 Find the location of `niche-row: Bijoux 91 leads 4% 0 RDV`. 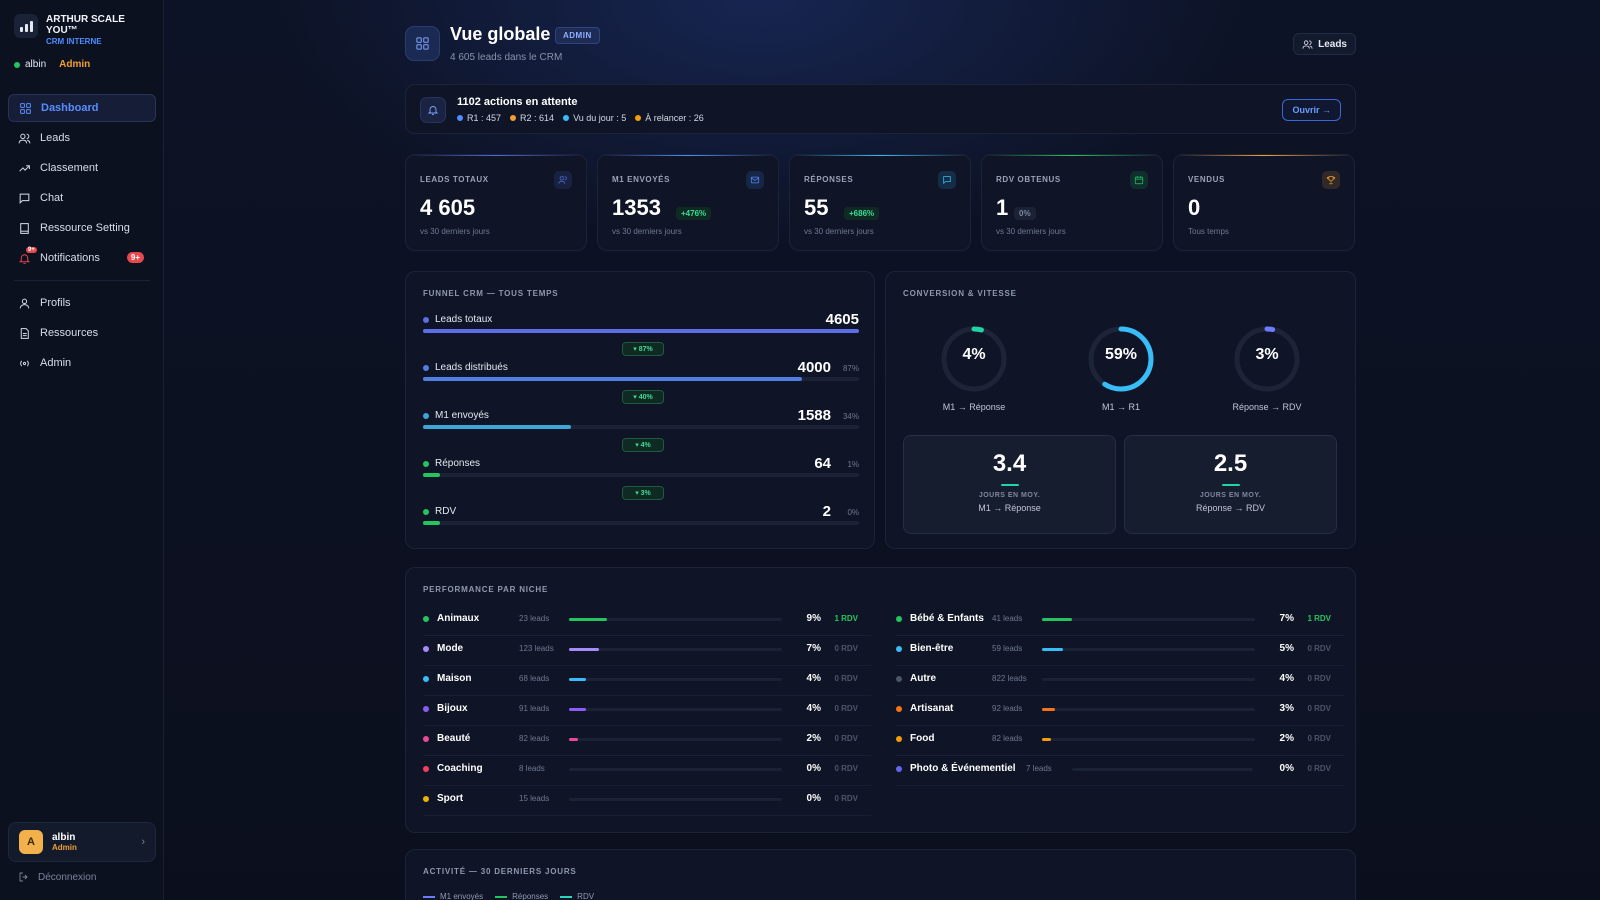

niche-row: Bijoux 91 leads 4% 0 RDV is located at coordinates (647, 711).